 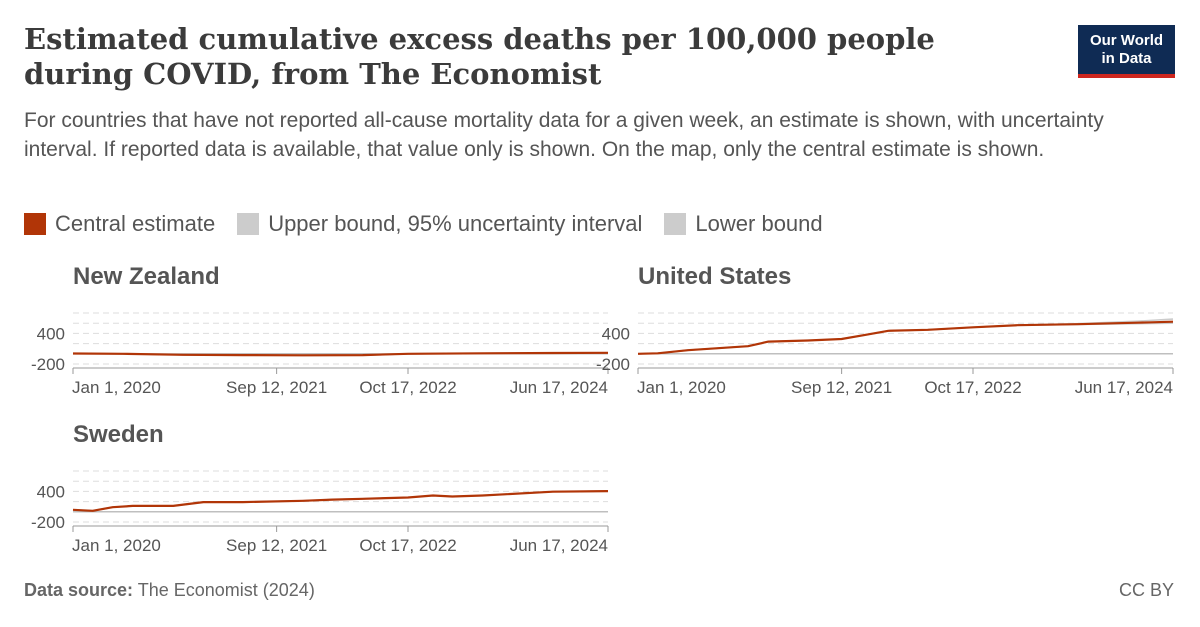 What do you see at coordinates (135, 223) in the screenshot?
I see `legend-label-central: Central estimate` at bounding box center [135, 223].